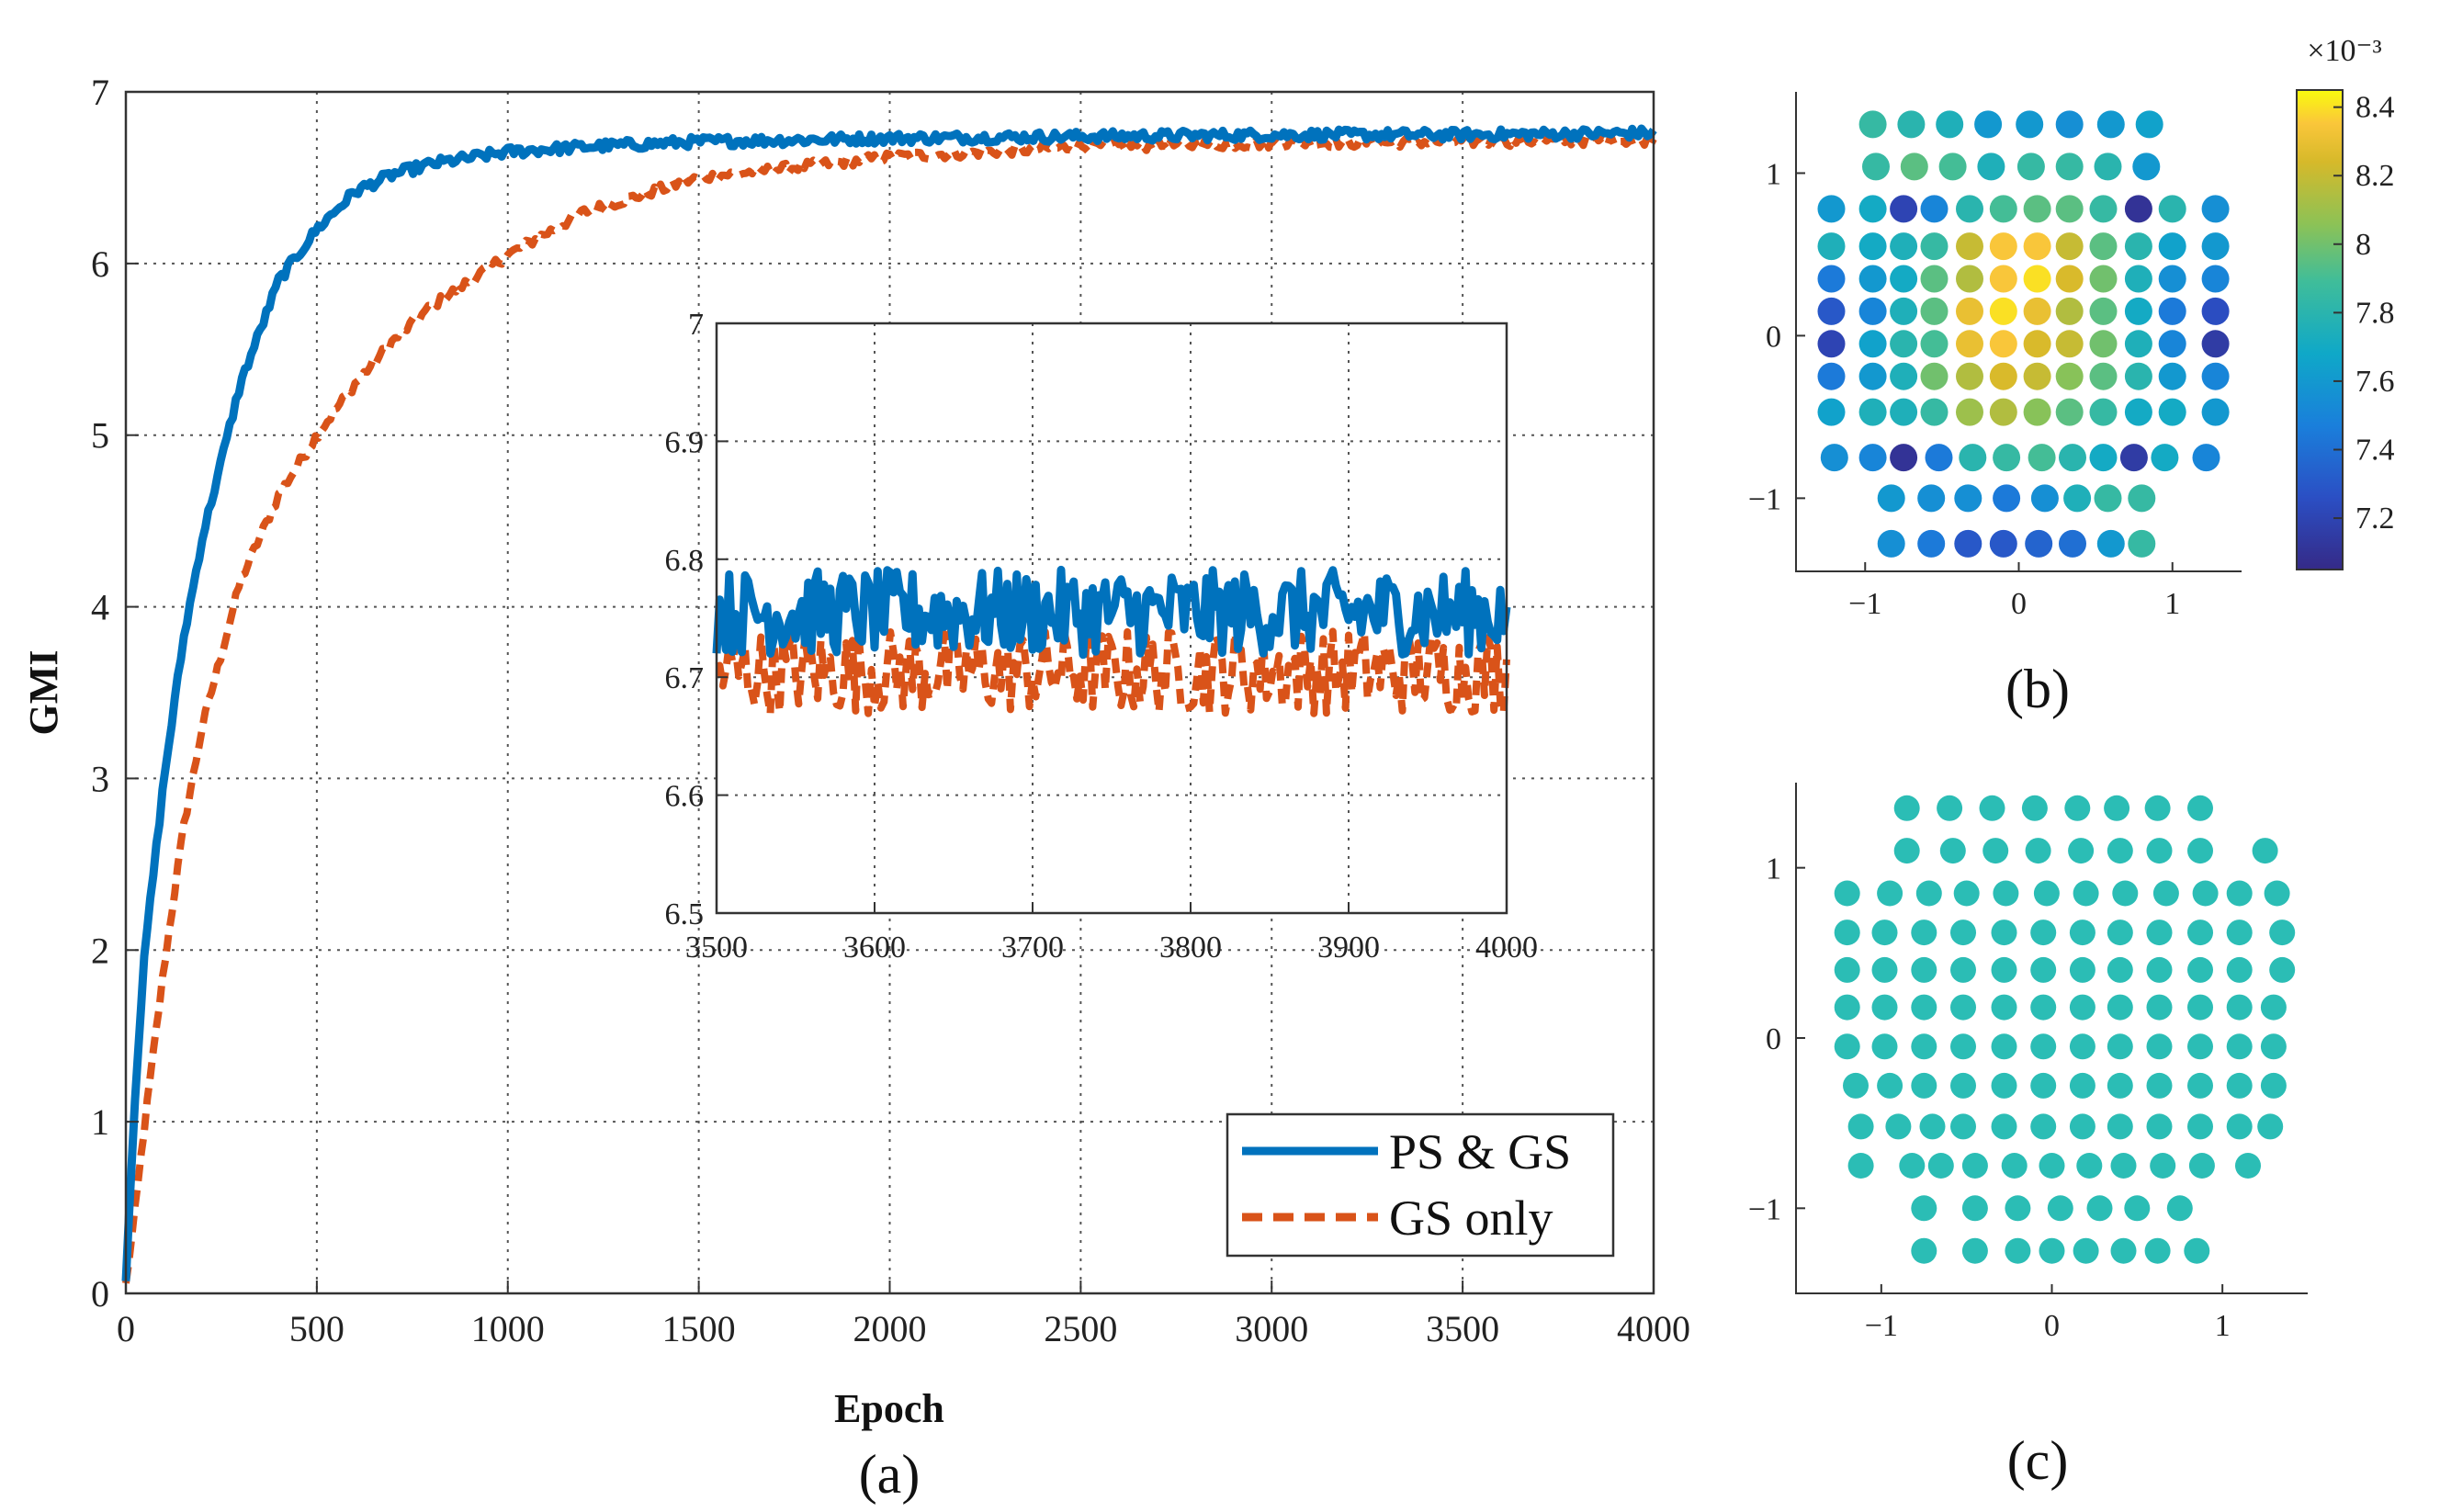  What do you see at coordinates (115, 693) in the screenshot?
I see `panel-a-y-ticks: 0 1 2 3 4 5 6 7` at bounding box center [115, 693].